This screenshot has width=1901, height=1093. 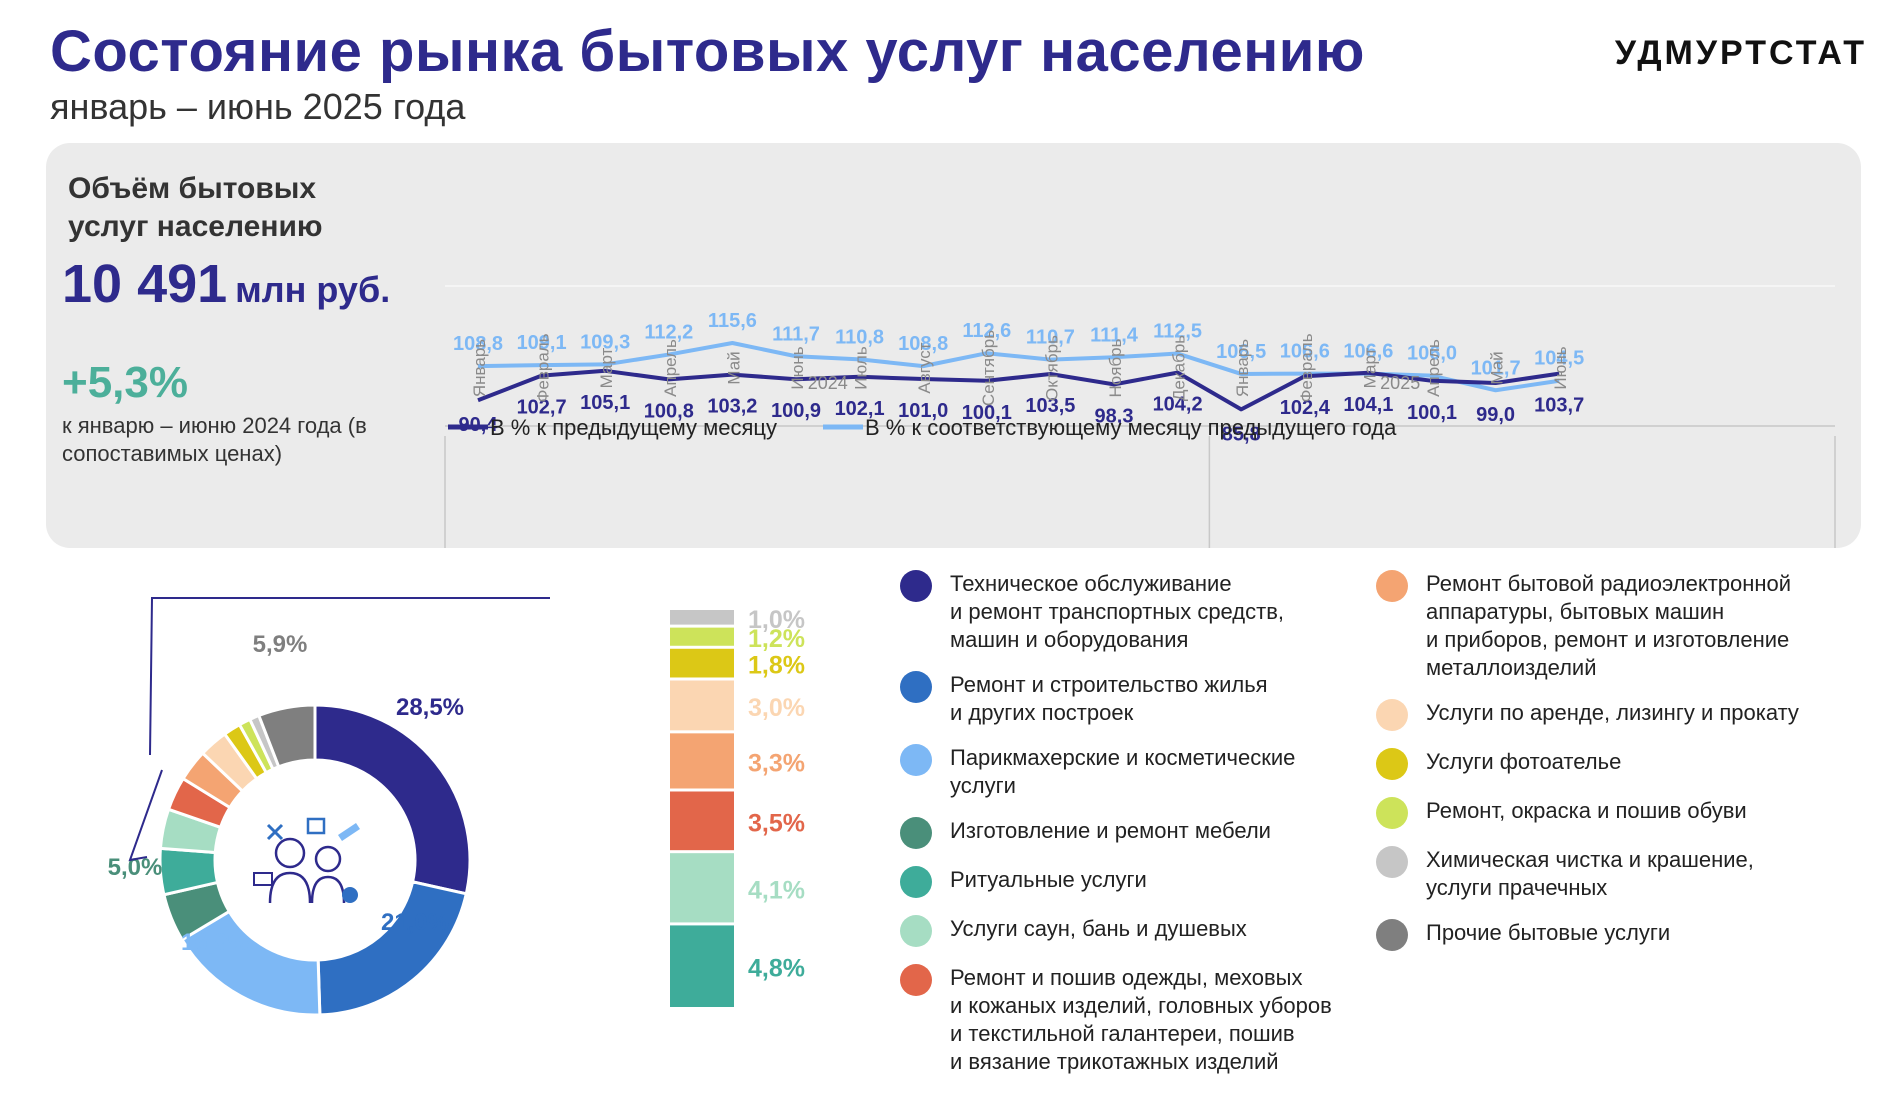 I want to click on kpi-value-number: 10 491, so click(x=145, y=284).